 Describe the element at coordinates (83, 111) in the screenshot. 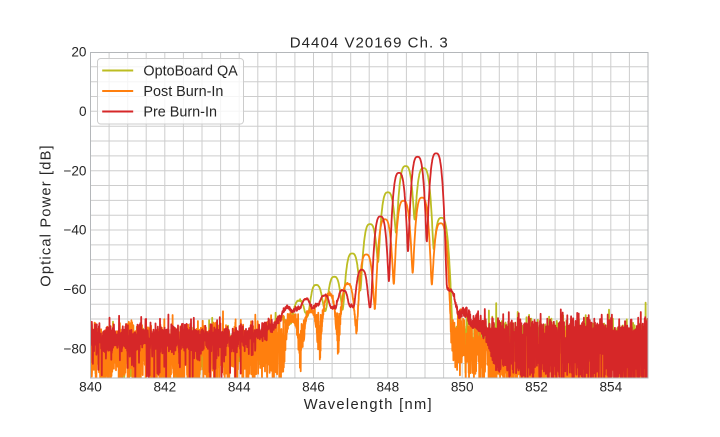

I see `svg-text: 0` at that location.